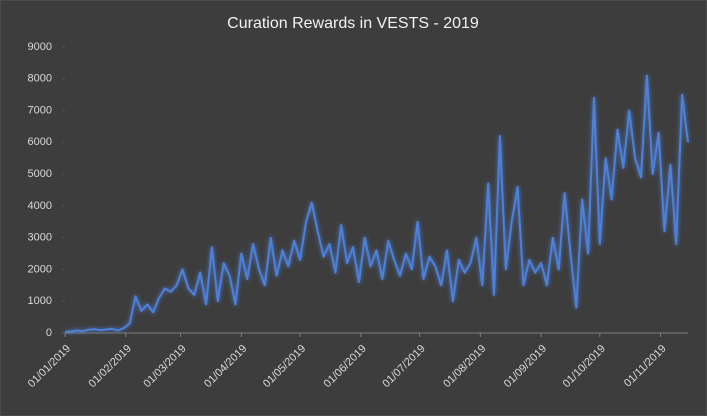 The image size is (707, 416). What do you see at coordinates (353, 23) in the screenshot?
I see `chart-title: Curation Rewards in VESTS - 2019` at bounding box center [353, 23].